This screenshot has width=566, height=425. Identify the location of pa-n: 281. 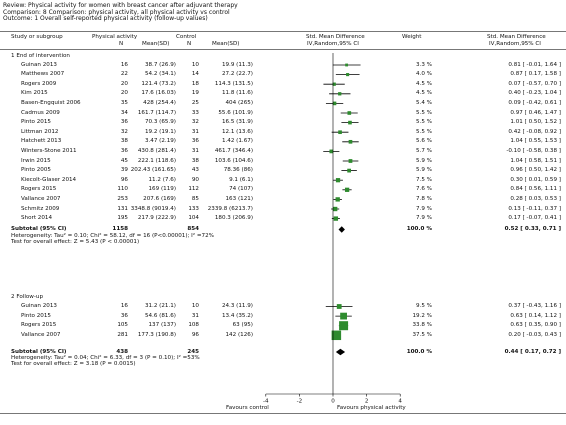
(122, 334).